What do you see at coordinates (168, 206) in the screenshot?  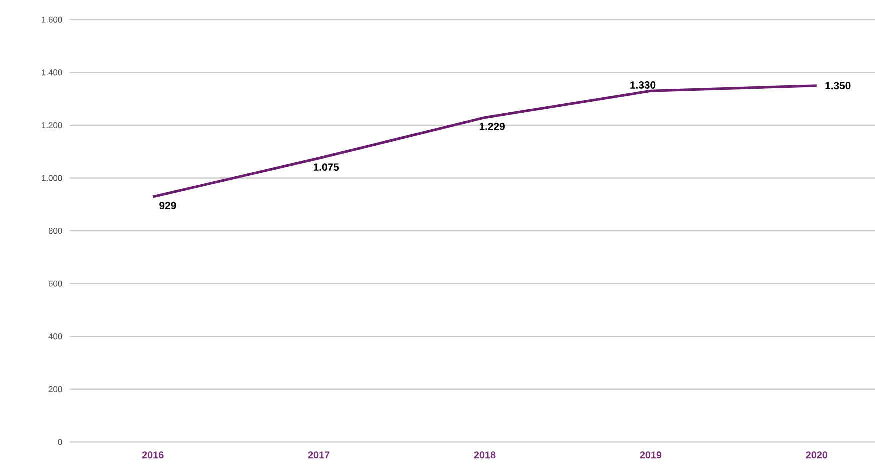 I see `data-label: 929` at bounding box center [168, 206].